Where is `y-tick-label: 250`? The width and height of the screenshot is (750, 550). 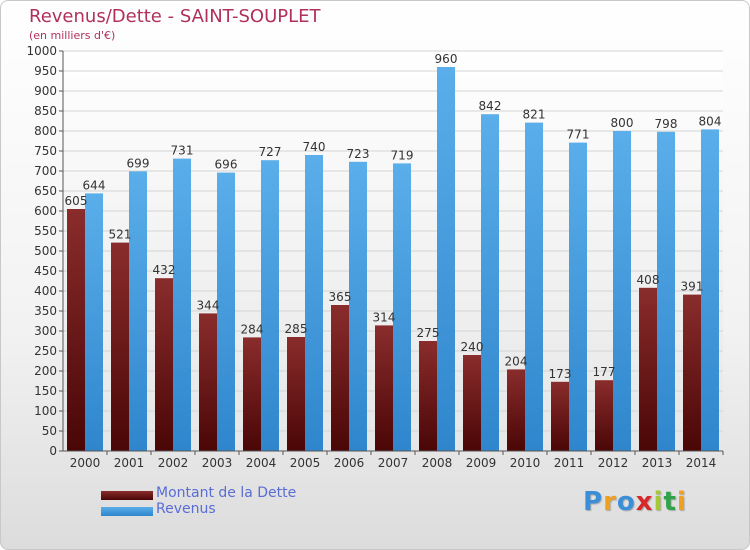 y-tick-label: 250 is located at coordinates (45, 351).